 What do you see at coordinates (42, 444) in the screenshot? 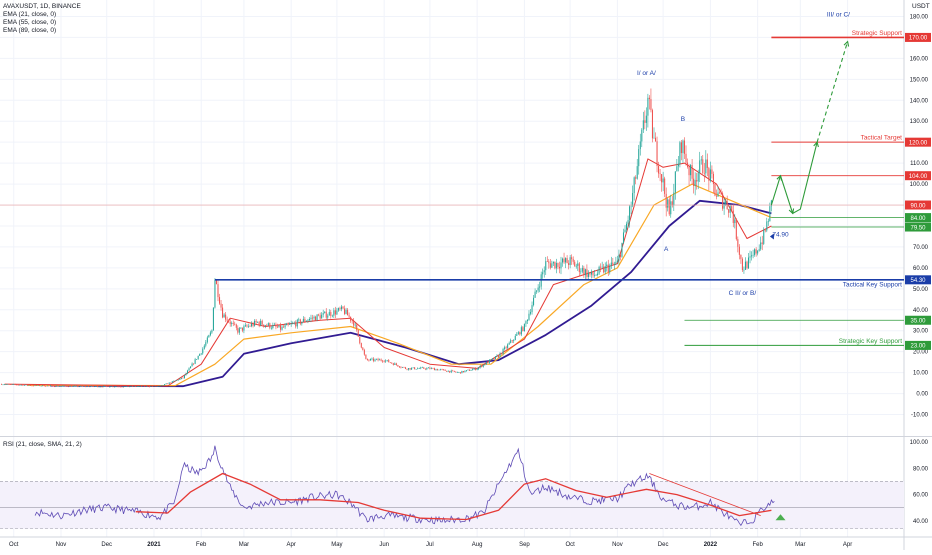
I see `rsi-title: RSI (21, close, SMA, 21, 2)` at bounding box center [42, 444].